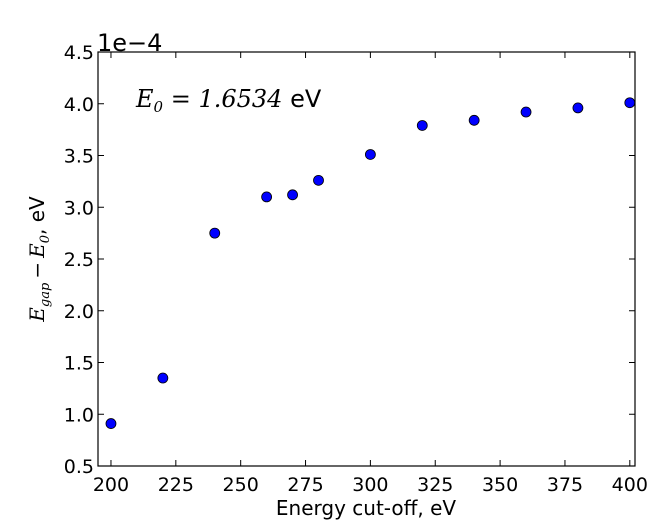 Image resolution: width=664 pixels, height=532 pixels. I want to click on x-tick-label: 250, so click(241, 485).